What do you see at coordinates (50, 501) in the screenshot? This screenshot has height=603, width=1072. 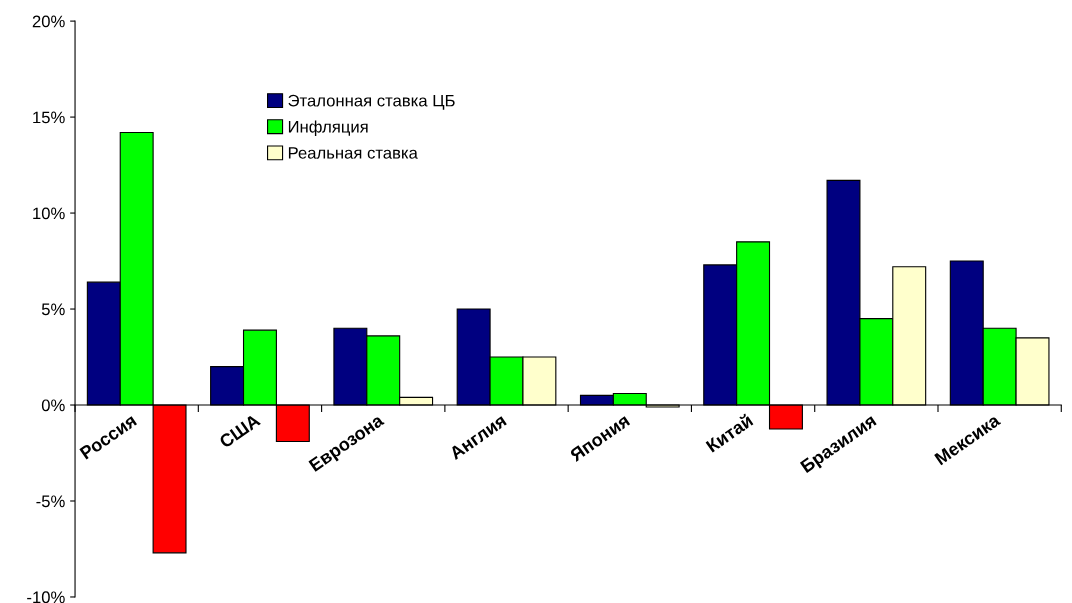 I see `y-tick-label: -5%` at bounding box center [50, 501].